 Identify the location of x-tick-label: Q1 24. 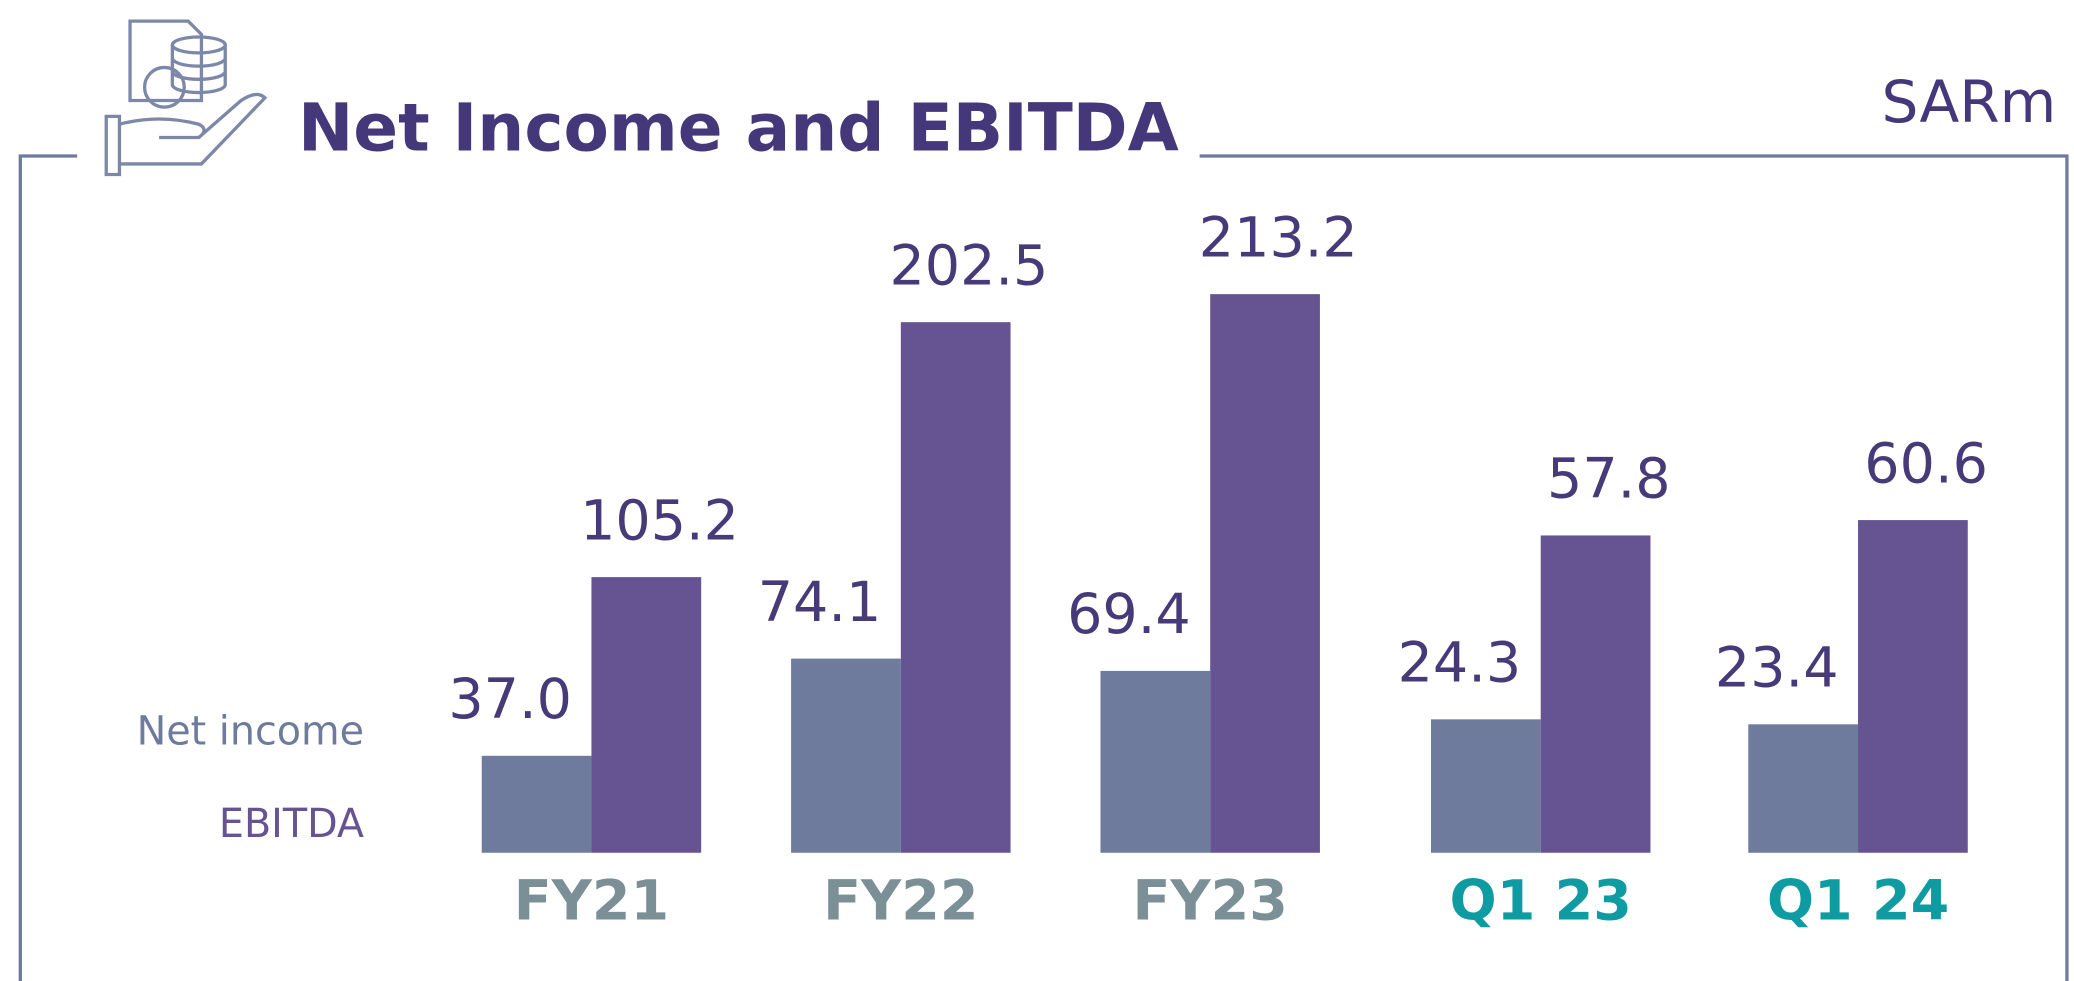
(1858, 900).